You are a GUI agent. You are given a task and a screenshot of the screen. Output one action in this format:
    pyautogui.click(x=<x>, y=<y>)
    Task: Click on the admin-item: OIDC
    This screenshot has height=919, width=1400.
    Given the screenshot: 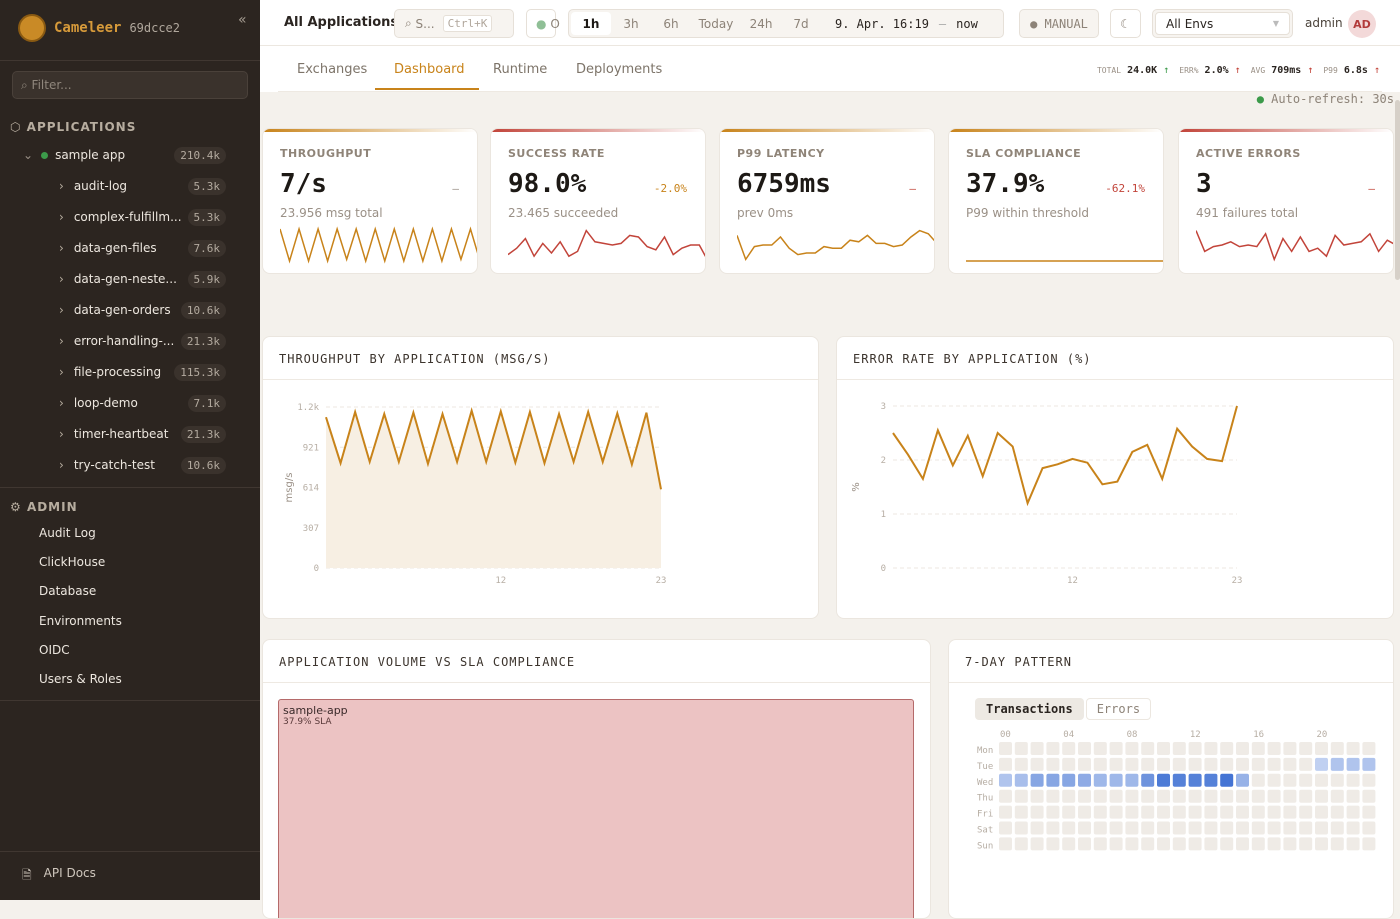 What is the action you would take?
    pyautogui.click(x=54, y=650)
    